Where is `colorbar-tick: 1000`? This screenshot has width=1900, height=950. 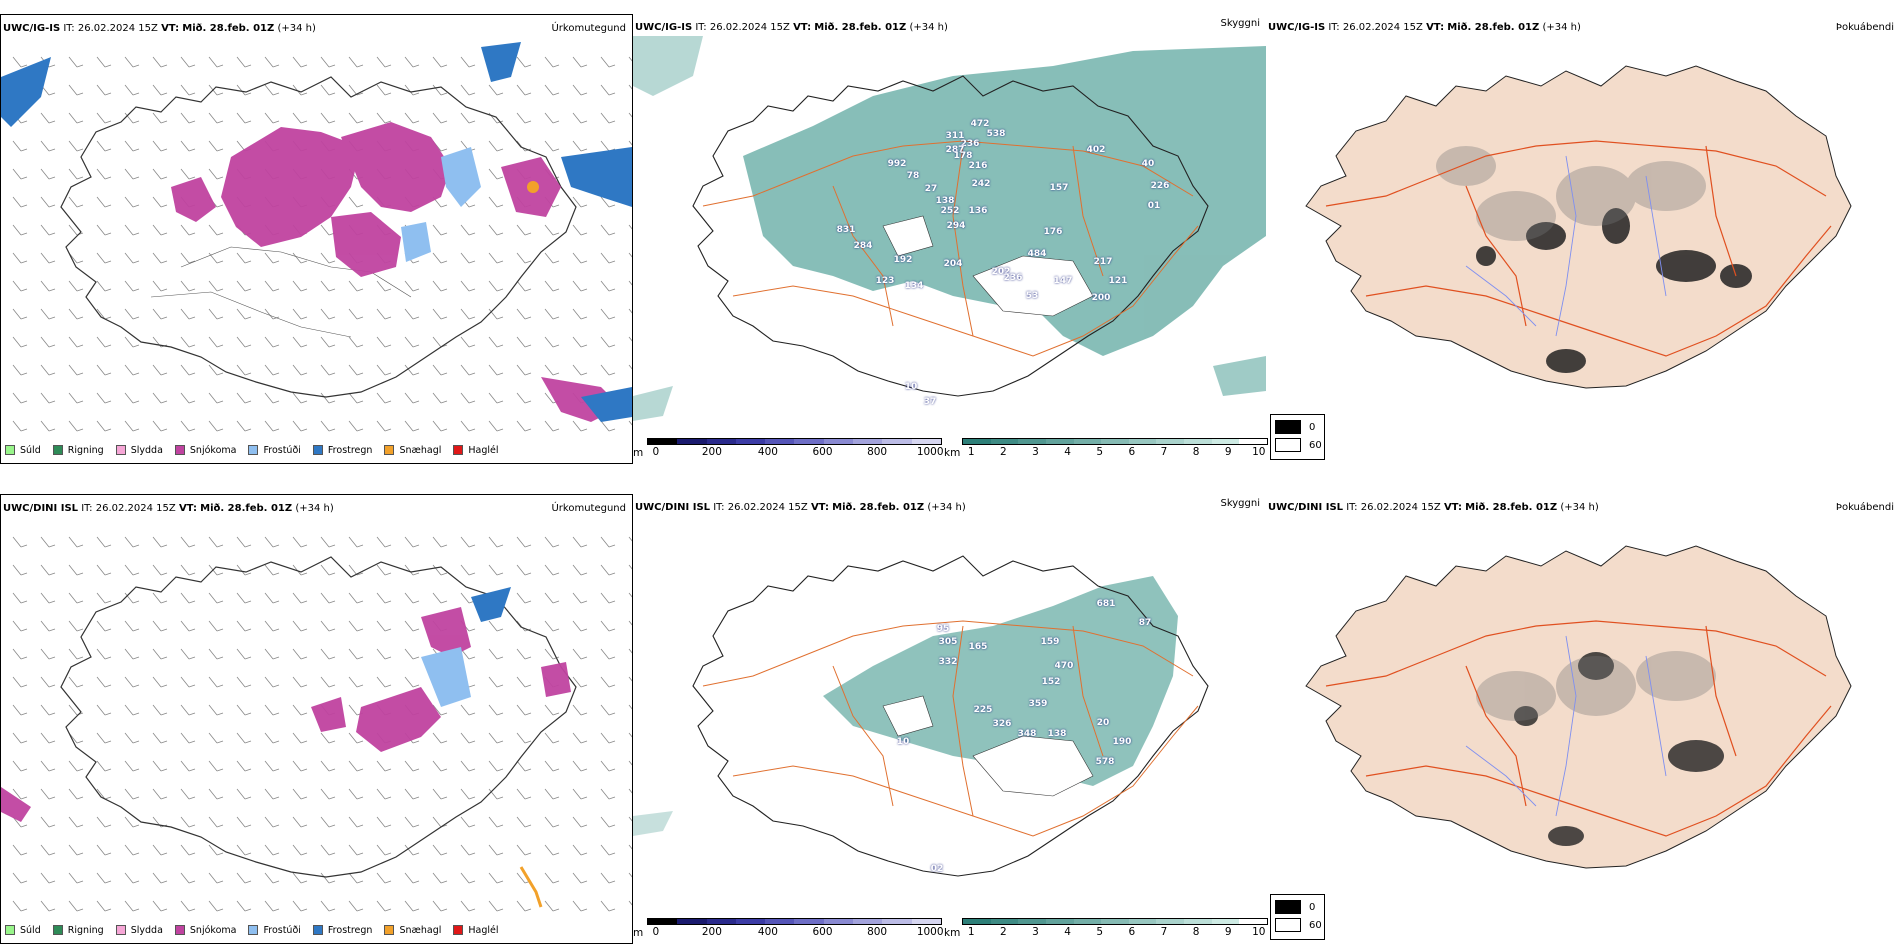
colorbar-tick: 1000 is located at coordinates (930, 932).